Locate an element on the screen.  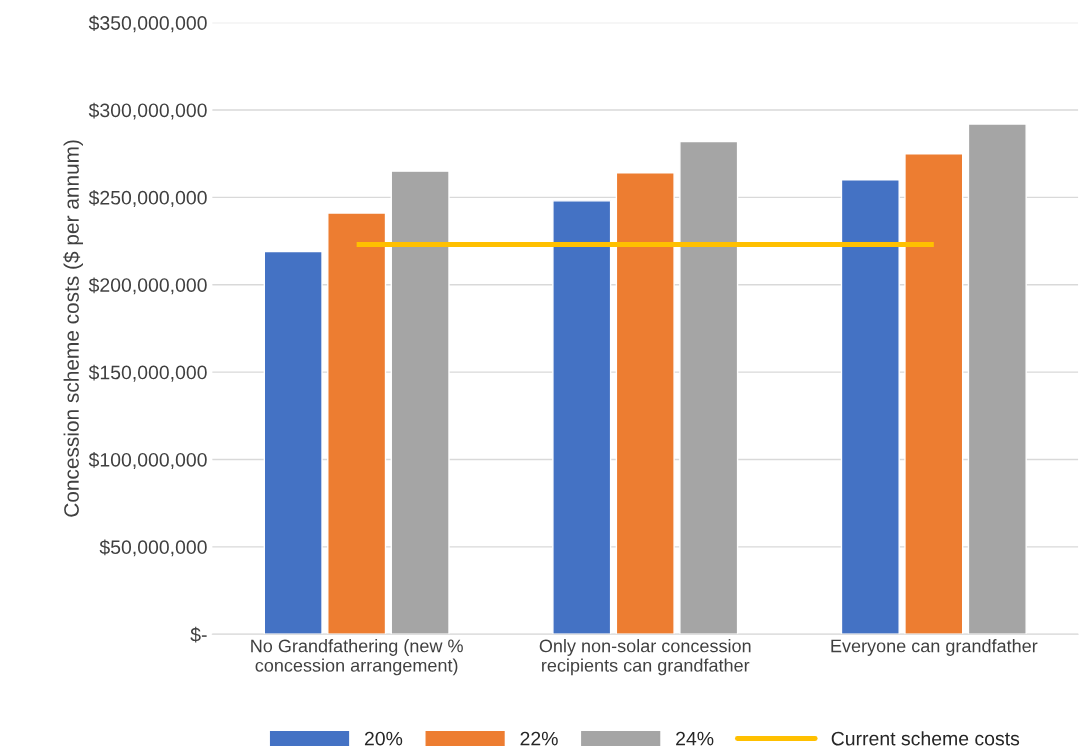
y-tick-label: $- is located at coordinates (198, 634).